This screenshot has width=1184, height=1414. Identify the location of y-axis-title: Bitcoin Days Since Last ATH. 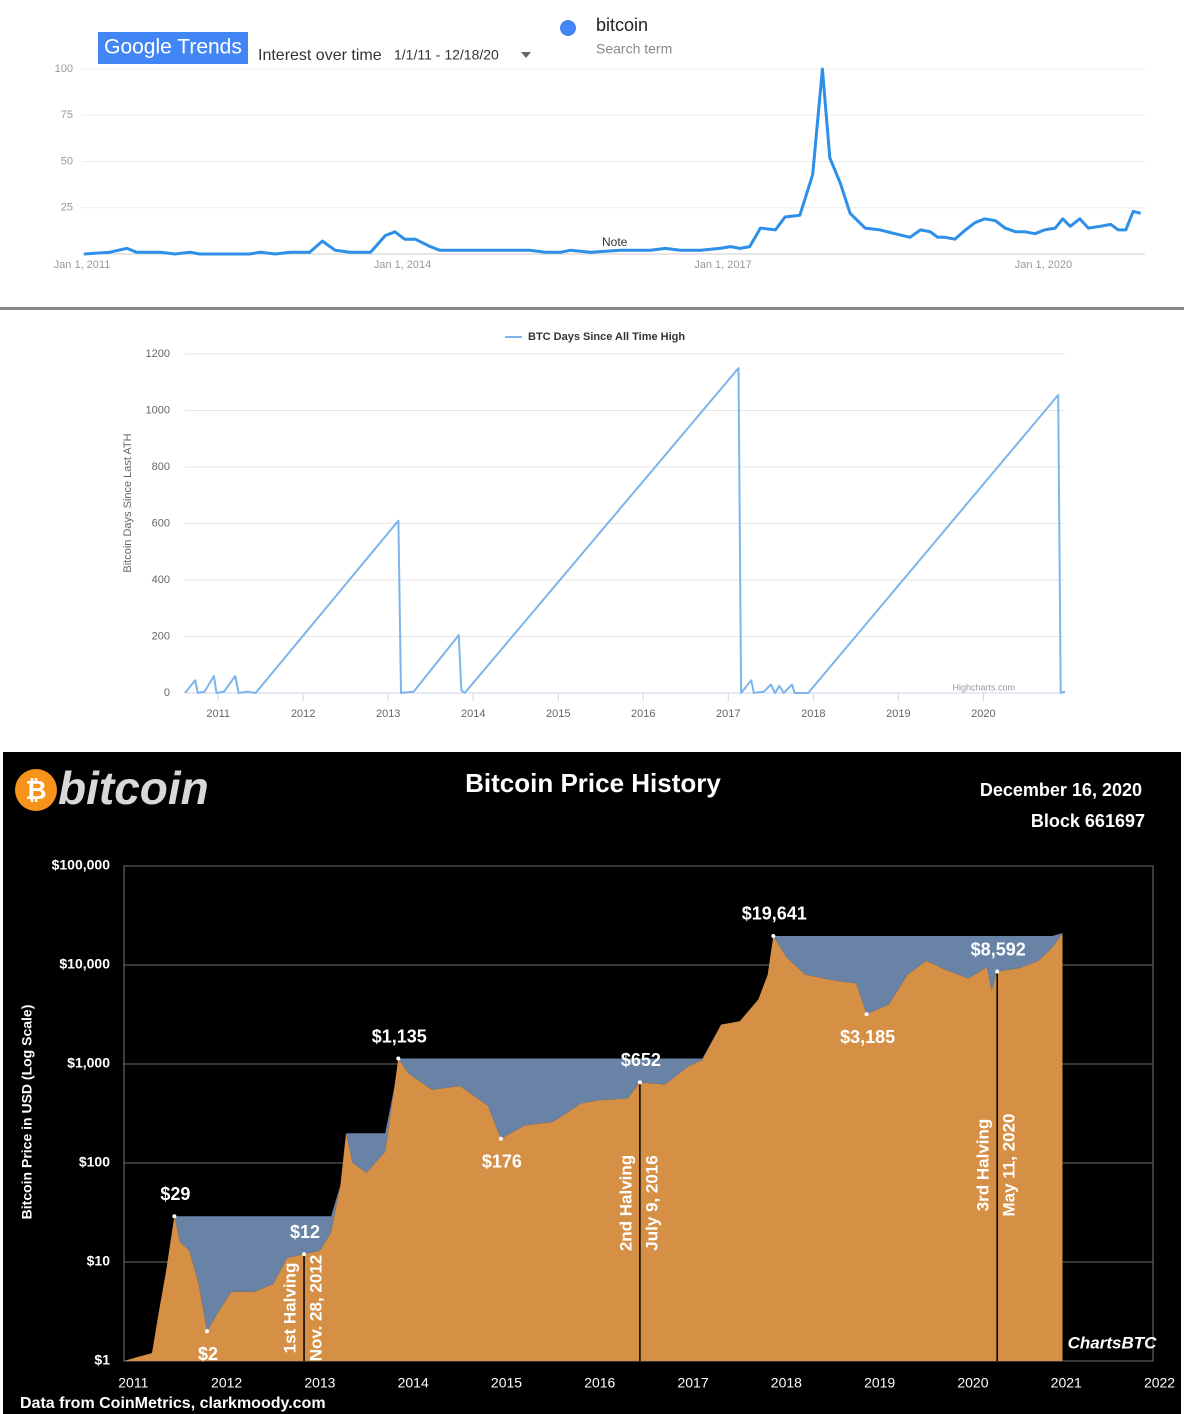
(128, 502).